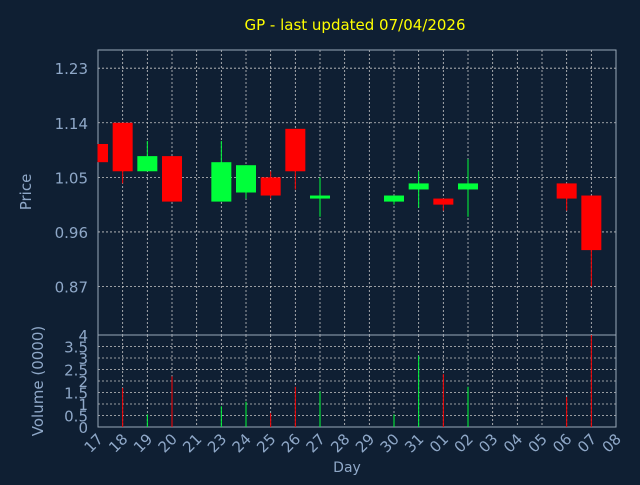  I want to click on price-y-tick-label: 1.23, so click(71, 69).